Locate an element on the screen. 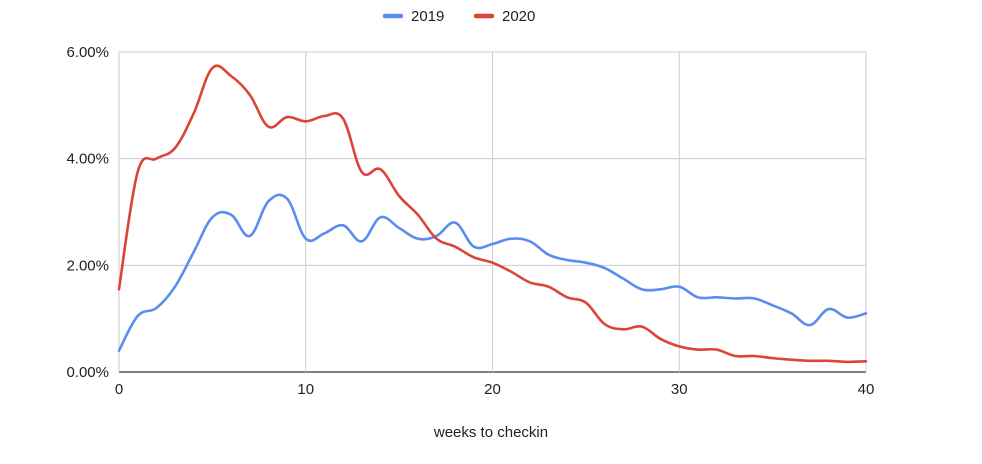 This screenshot has height=464, width=982. legend-item-2020: 2020 is located at coordinates (504, 16).